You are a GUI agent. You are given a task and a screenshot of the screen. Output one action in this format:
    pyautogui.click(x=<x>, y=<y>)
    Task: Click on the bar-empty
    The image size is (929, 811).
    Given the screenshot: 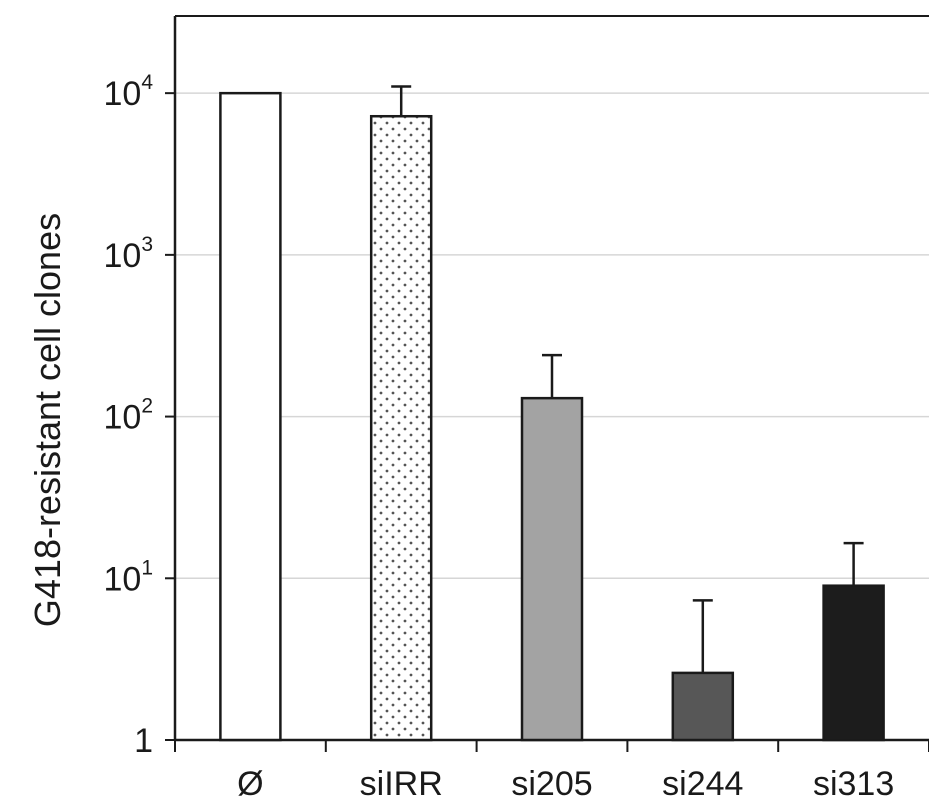 What is the action you would take?
    pyautogui.click(x=250, y=416)
    